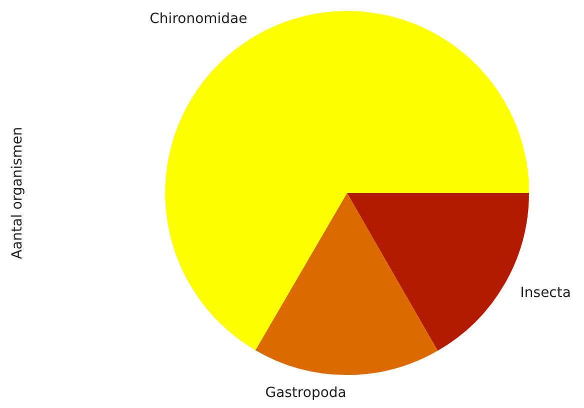 This screenshot has height=408, width=584. Describe the element at coordinates (18, 193) in the screenshot. I see `text: Aantal organismen` at that location.